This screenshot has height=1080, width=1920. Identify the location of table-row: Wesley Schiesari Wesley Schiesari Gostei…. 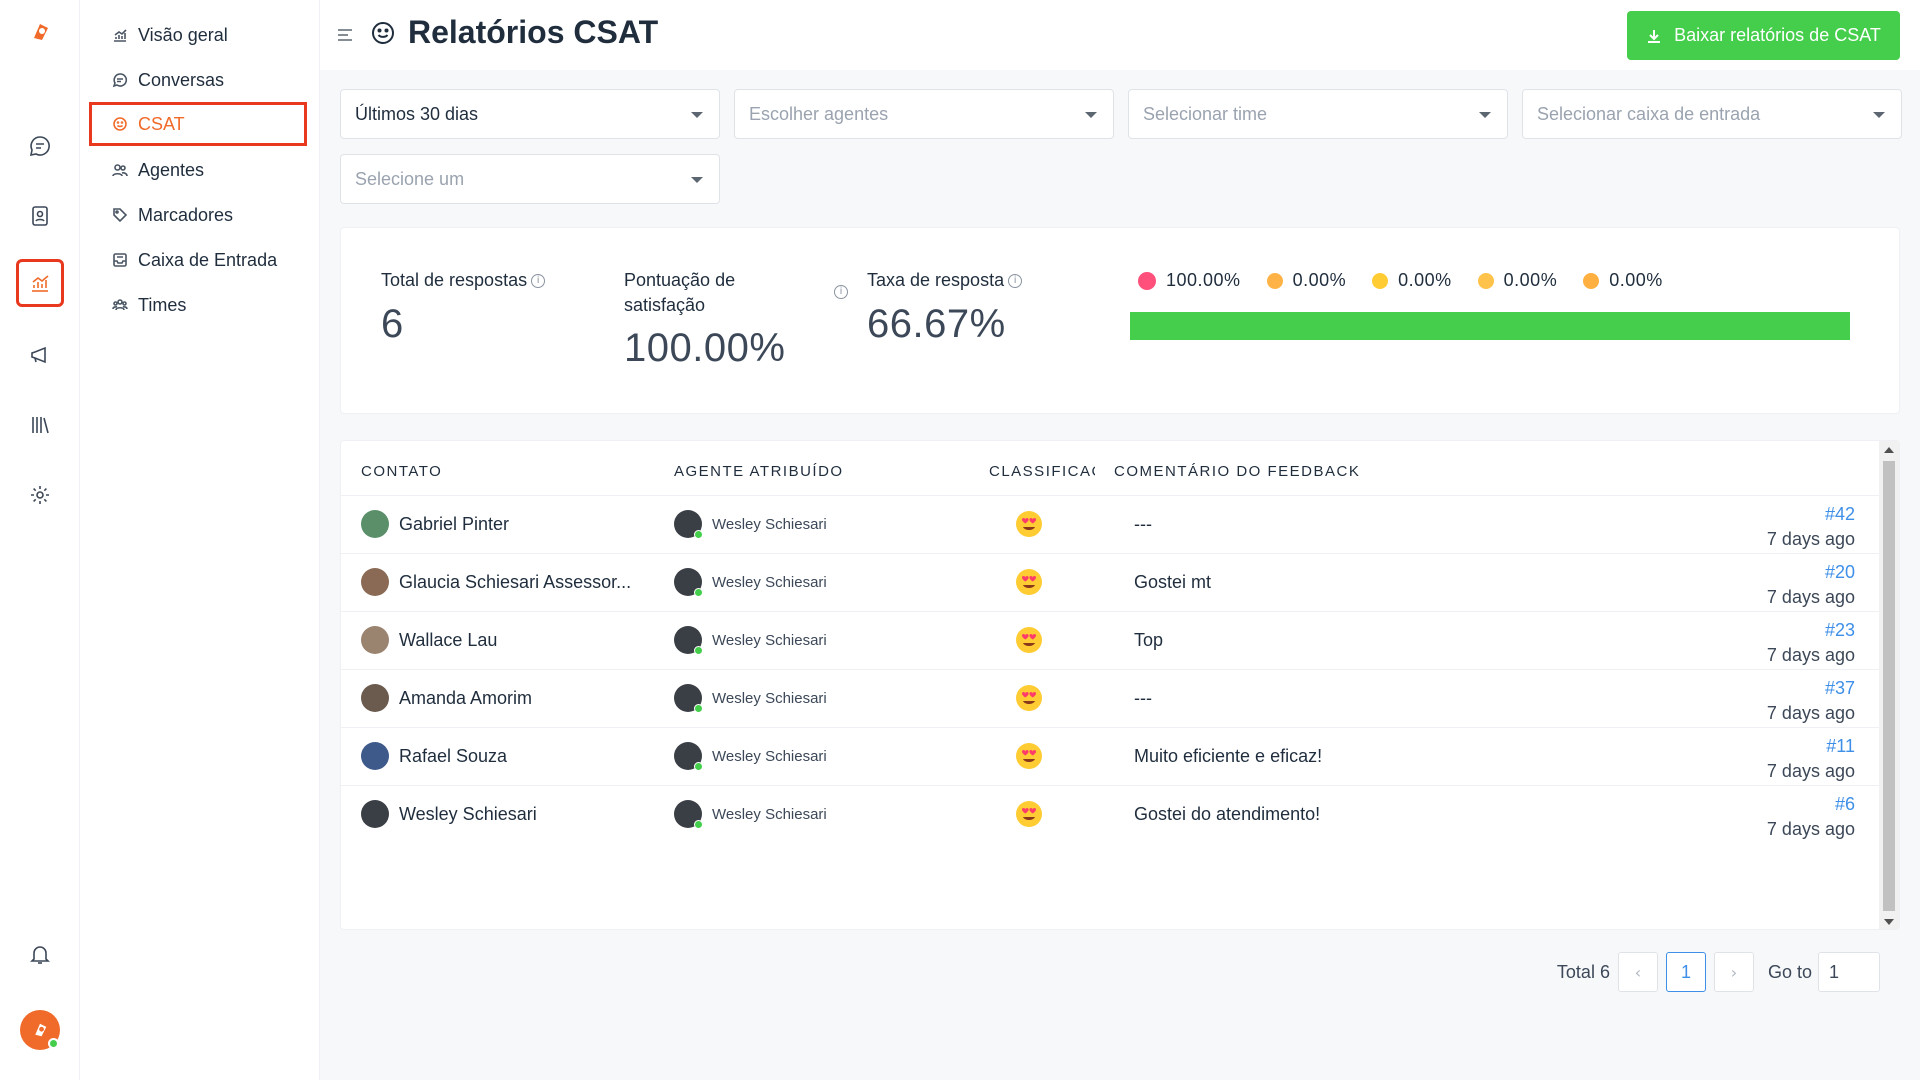
(1111, 814).